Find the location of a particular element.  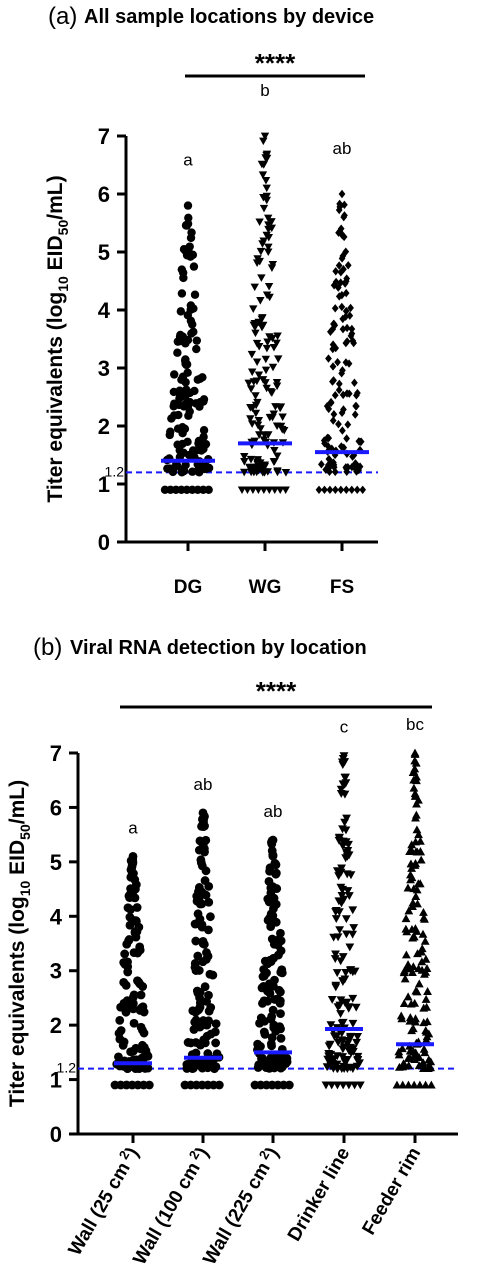

reference-line-label-a: 1.2 is located at coordinates (115, 471).